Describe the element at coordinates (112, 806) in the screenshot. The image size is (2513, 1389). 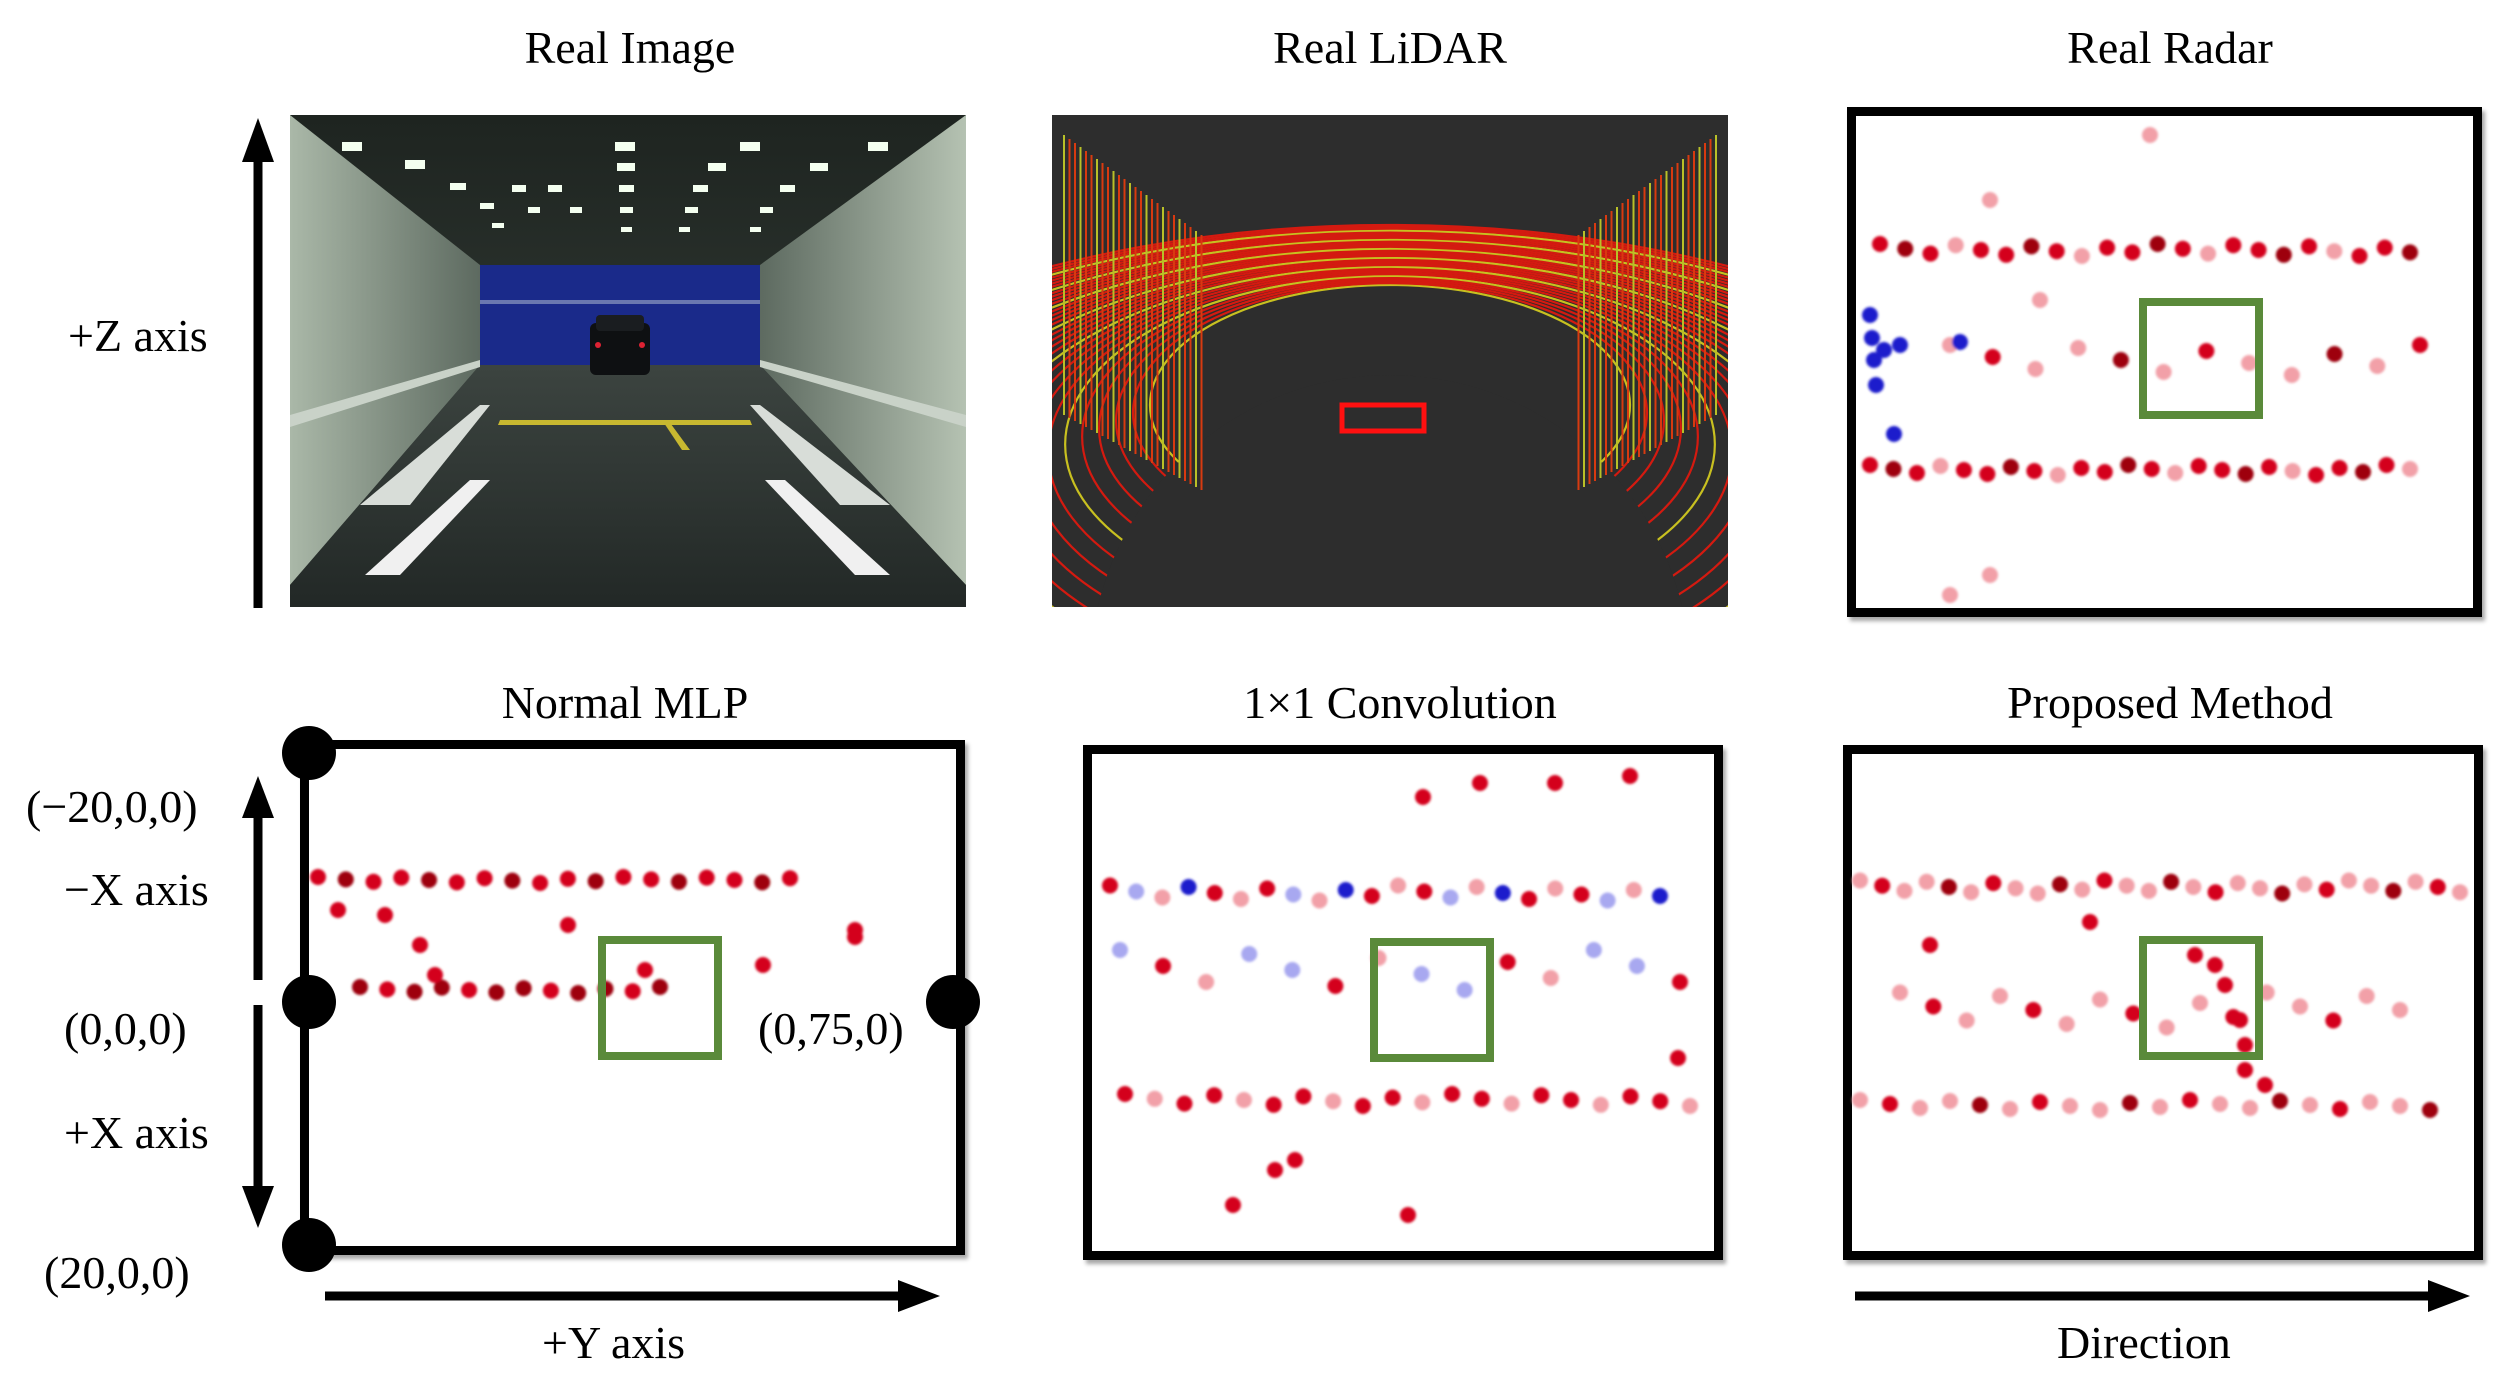
I see `coord-top-left: (−20,0,0)` at that location.